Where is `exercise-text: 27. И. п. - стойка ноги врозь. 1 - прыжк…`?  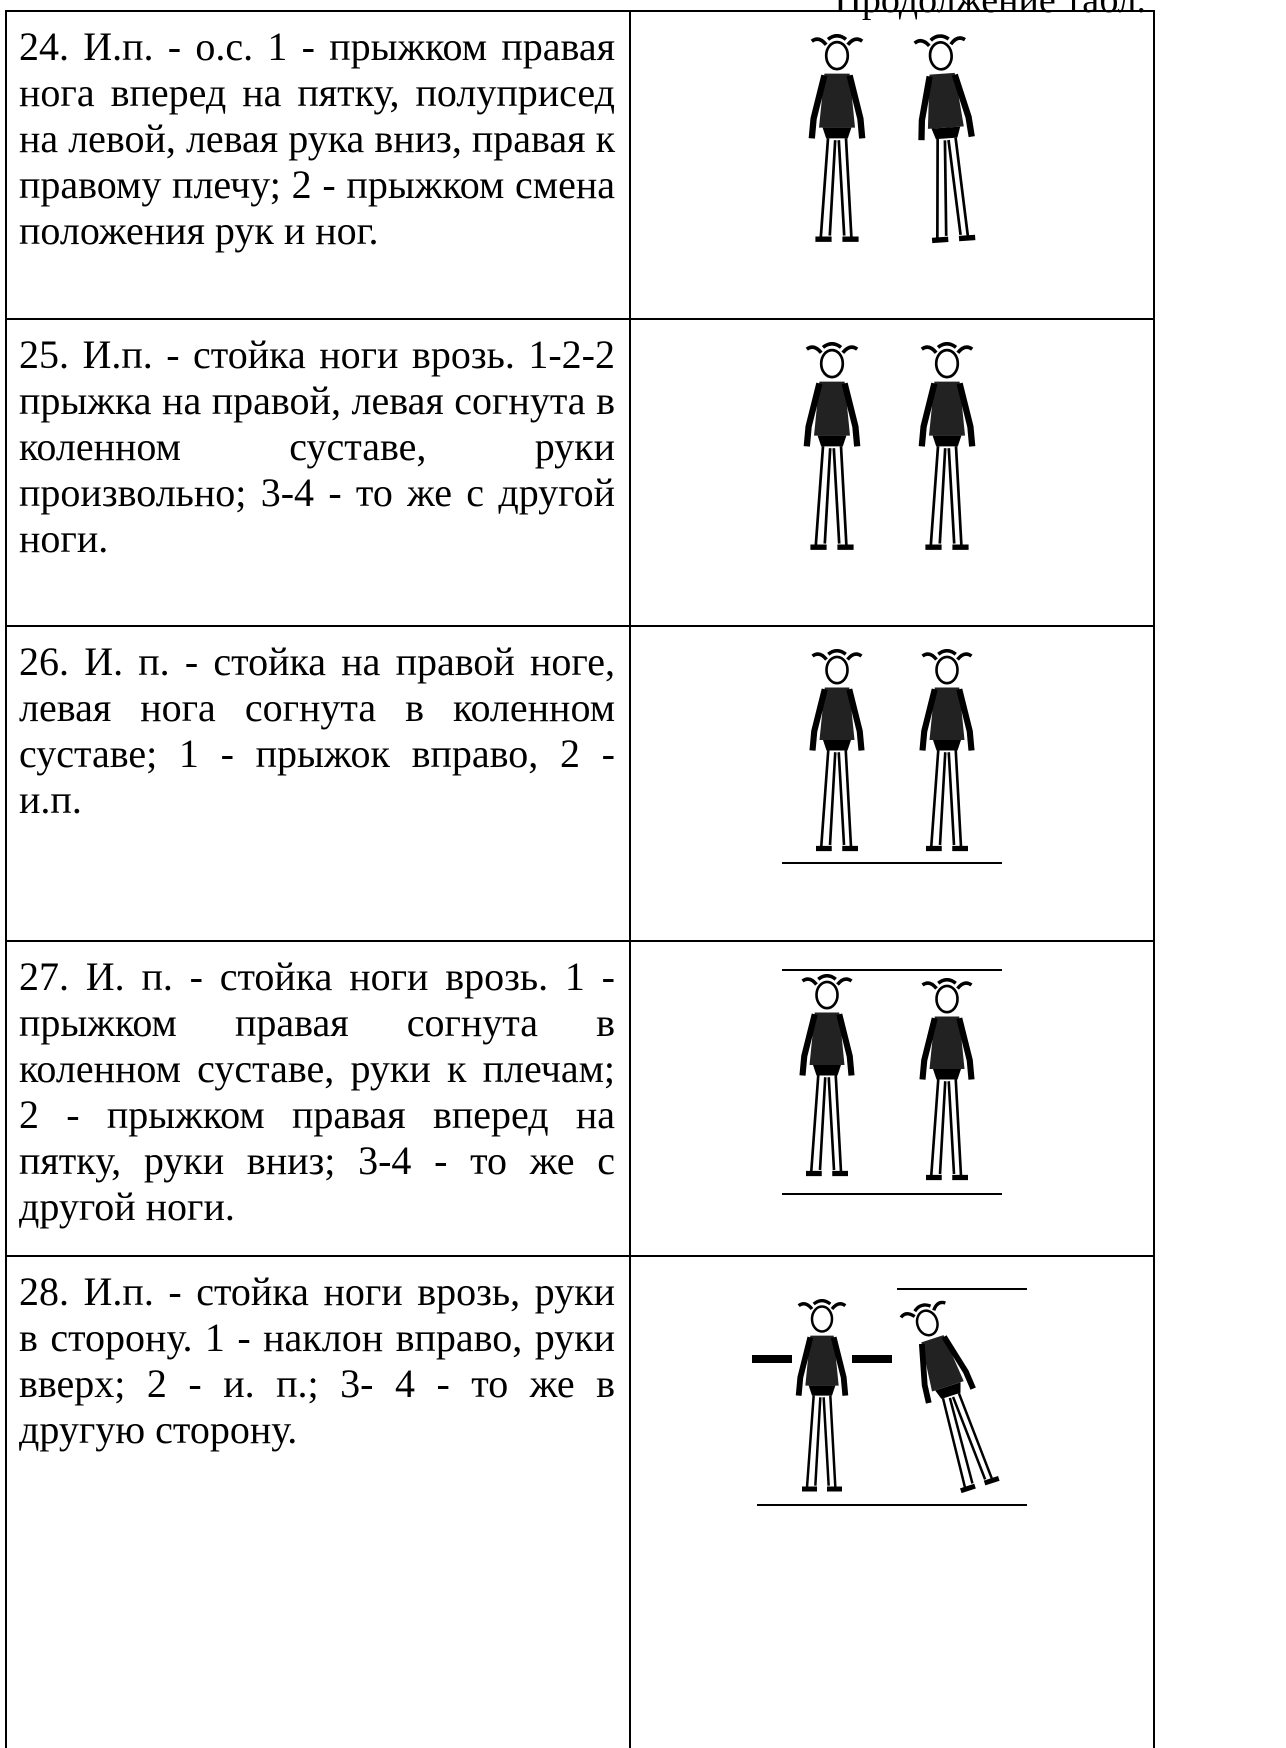
exercise-text: 27. И. п. - стойка ноги врозь. 1 - прыжк… is located at coordinates (318, 1098).